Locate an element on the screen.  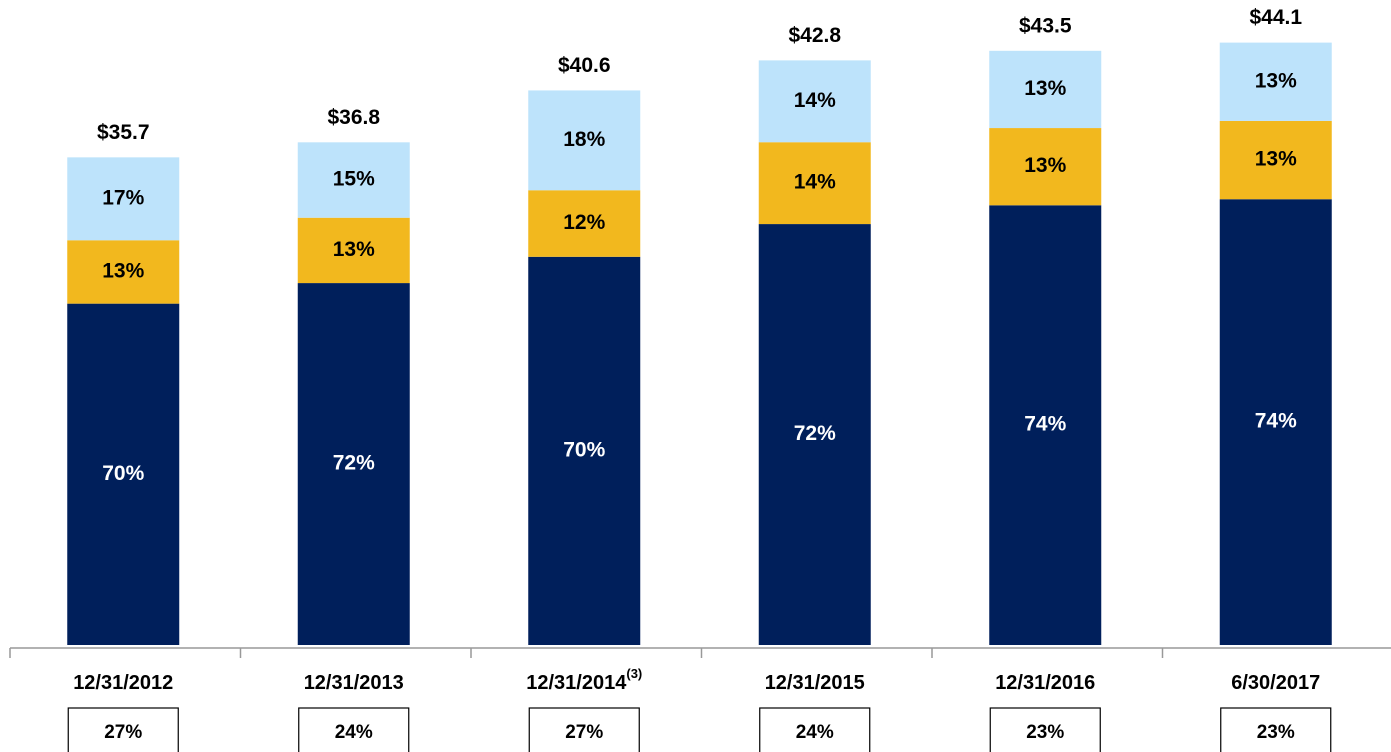
segment-label: 18% is located at coordinates (584, 139).